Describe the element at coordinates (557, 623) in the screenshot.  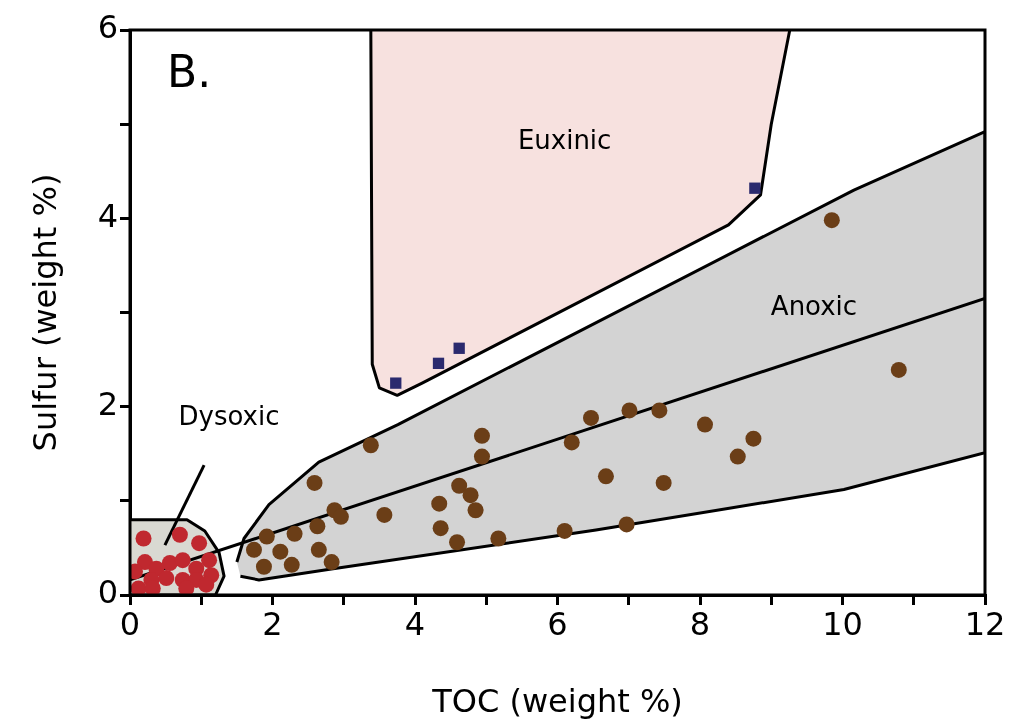
I see `x-tick-label: 6` at that location.